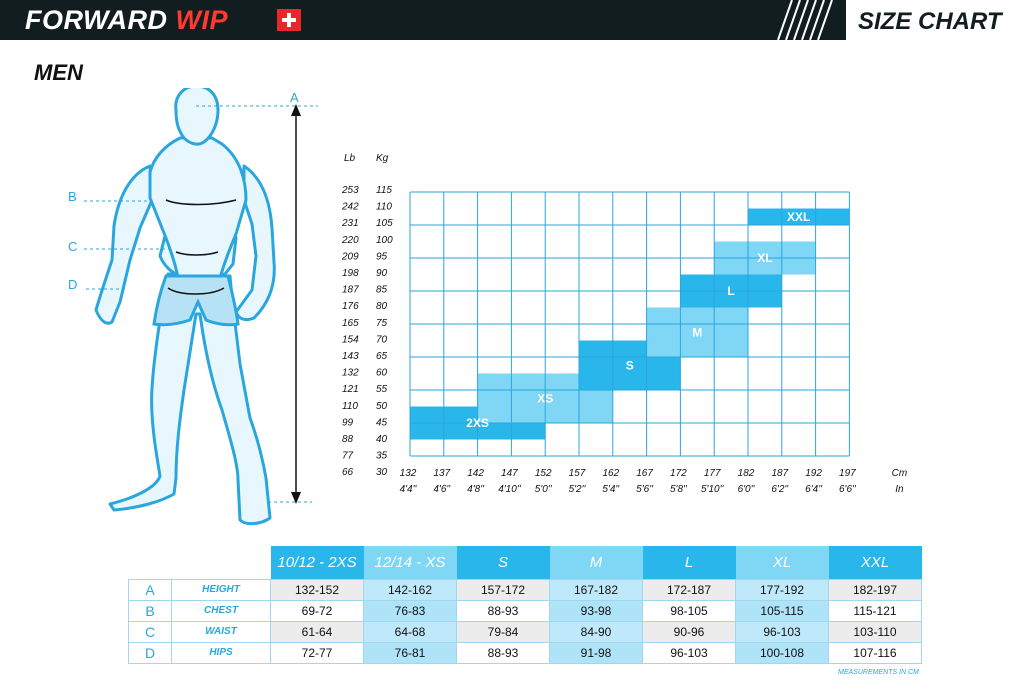  I want to click on size-column-header: M, so click(596, 562).